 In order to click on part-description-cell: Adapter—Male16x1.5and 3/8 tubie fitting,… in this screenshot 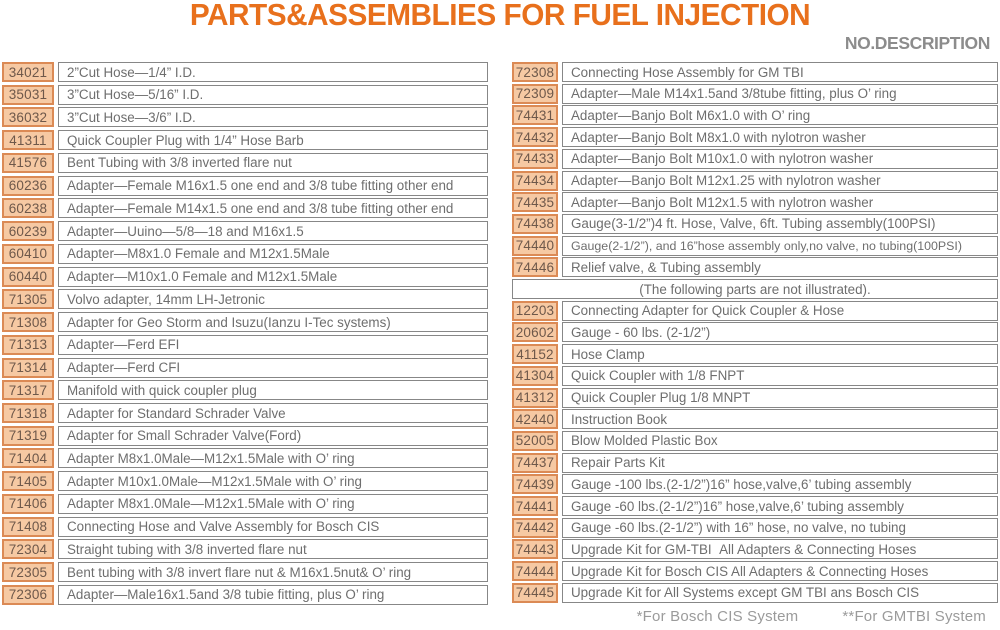, I will do `click(273, 594)`.